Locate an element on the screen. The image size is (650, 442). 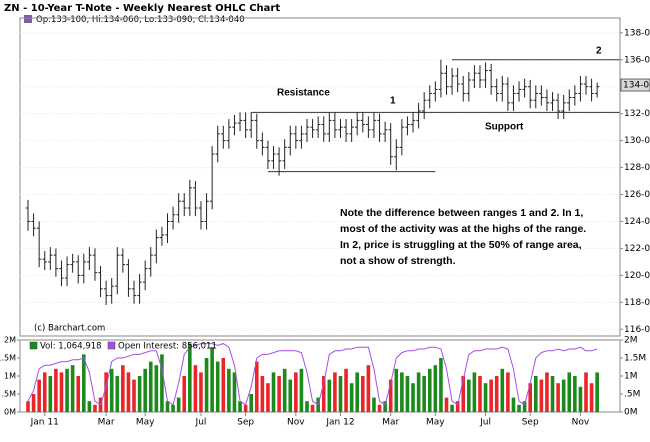
y-tick-label: 132-000 is located at coordinates (637, 114).